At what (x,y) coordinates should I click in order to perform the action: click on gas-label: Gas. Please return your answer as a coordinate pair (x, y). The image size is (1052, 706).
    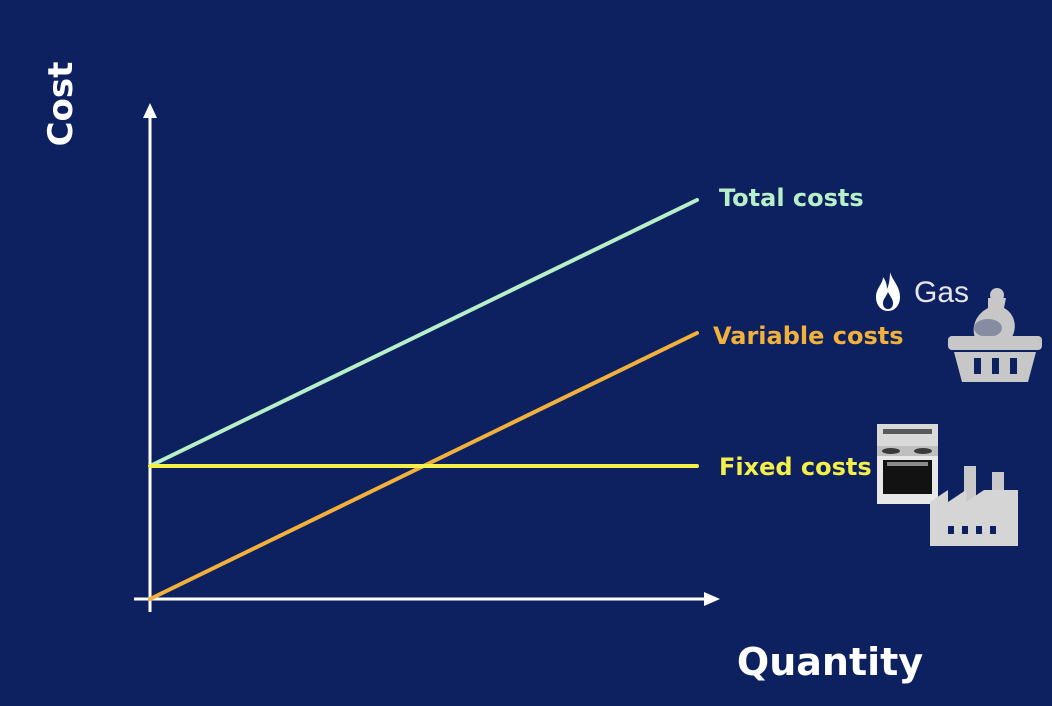
    Looking at the image, I should click on (941, 292).